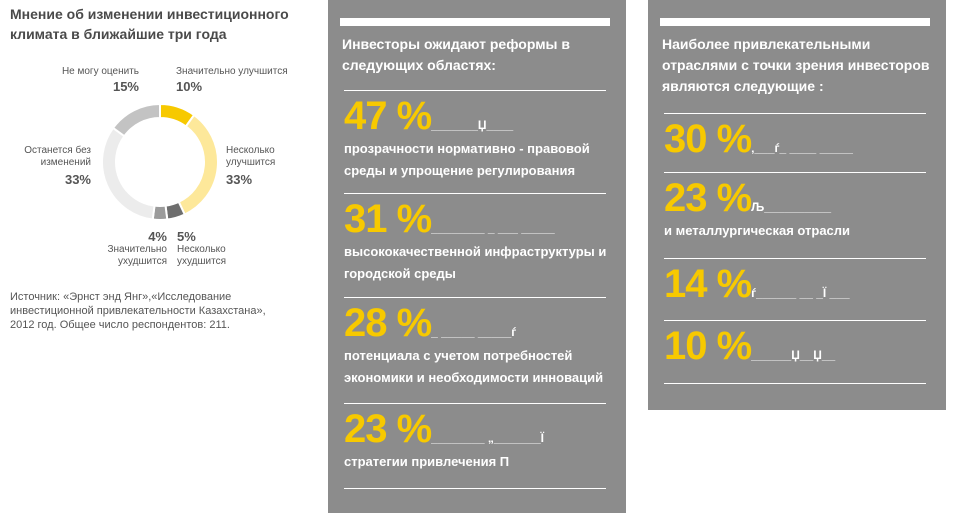 The height and width of the screenshot is (523, 959). What do you see at coordinates (100, 71) in the screenshot?
I see `category-label: Не могу оценить` at bounding box center [100, 71].